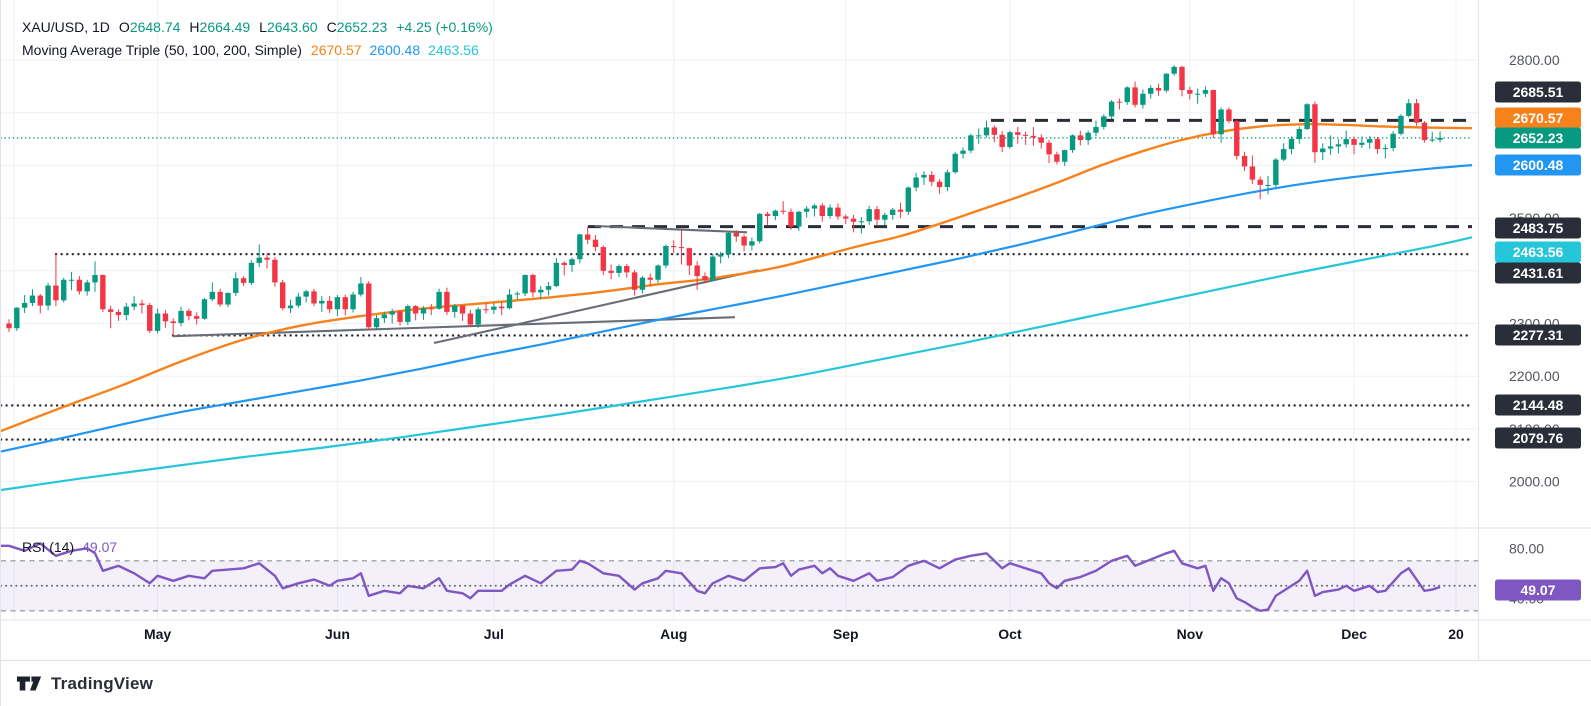 Image resolution: width=1591 pixels, height=706 pixels. Describe the element at coordinates (331, 27) in the screenshot. I see `close-label: C` at that location.